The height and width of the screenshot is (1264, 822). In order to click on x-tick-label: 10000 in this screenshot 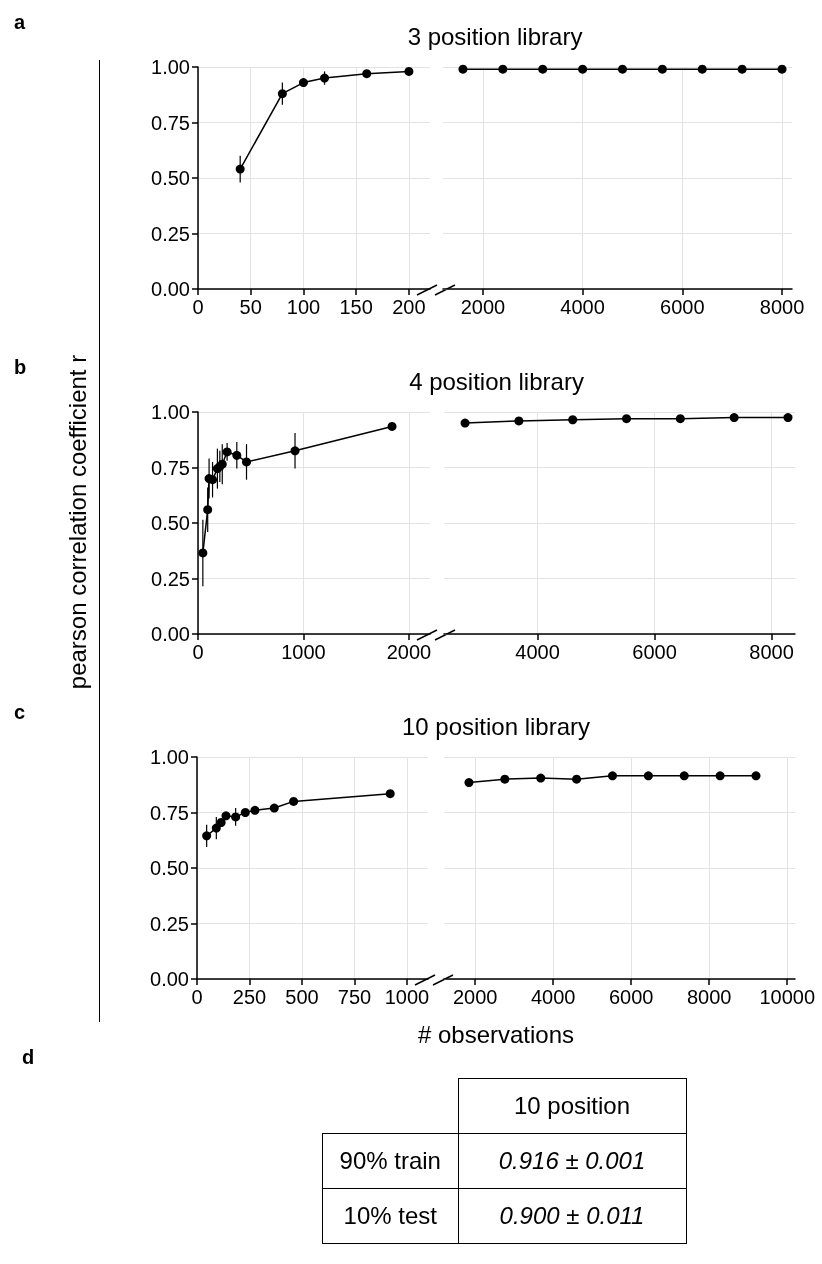, I will do `click(787, 997)`.